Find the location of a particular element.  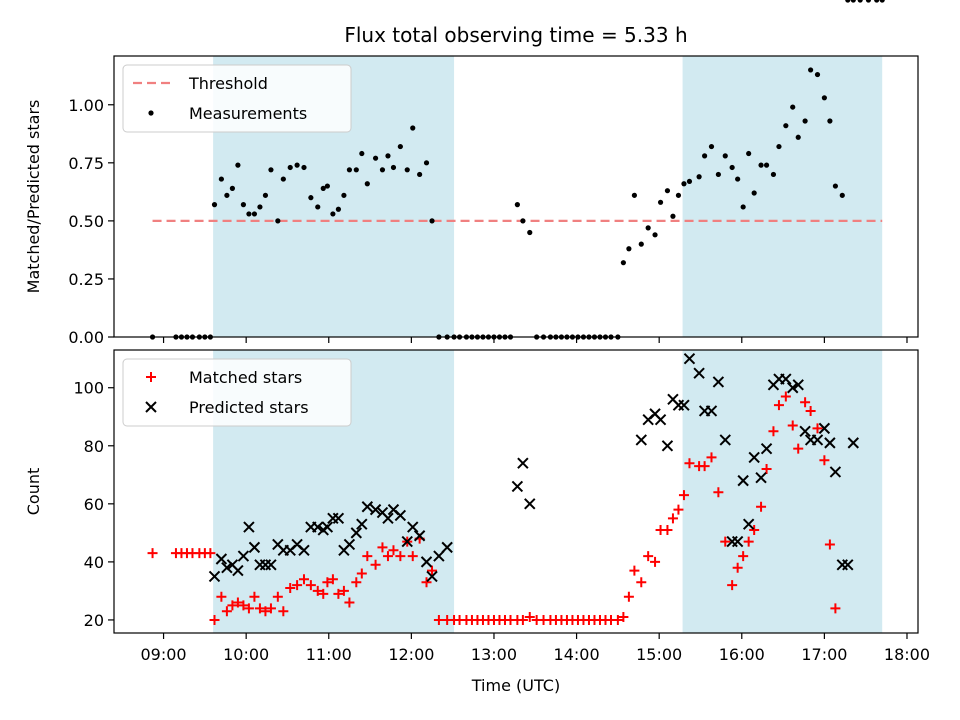

legend: Matched stars Predicted stars is located at coordinates (237, 392).